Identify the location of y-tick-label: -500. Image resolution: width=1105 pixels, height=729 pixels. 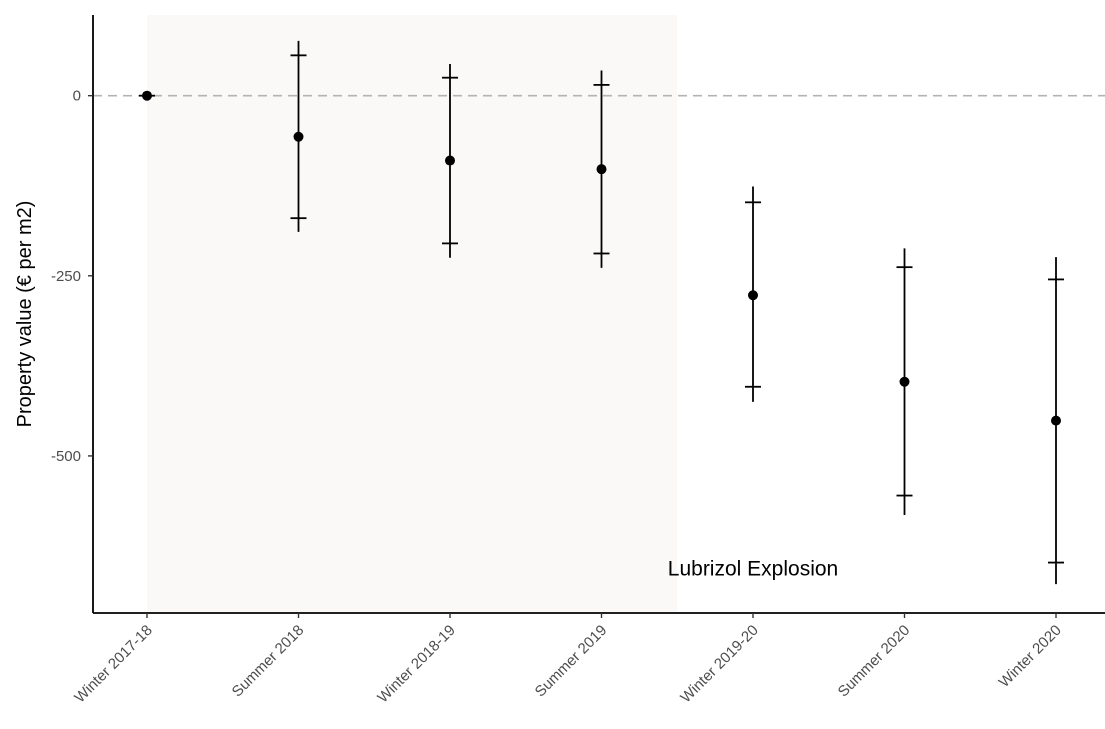
(66, 456).